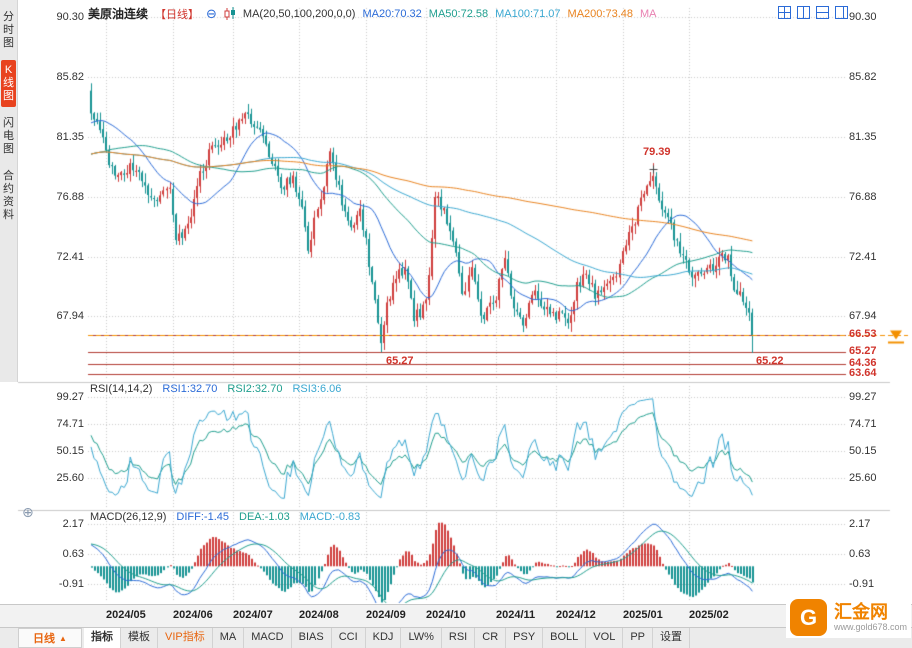 The width and height of the screenshot is (912, 648). What do you see at coordinates (8, 30) in the screenshot?
I see `sidebar-tab: 分时图` at bounding box center [8, 30].